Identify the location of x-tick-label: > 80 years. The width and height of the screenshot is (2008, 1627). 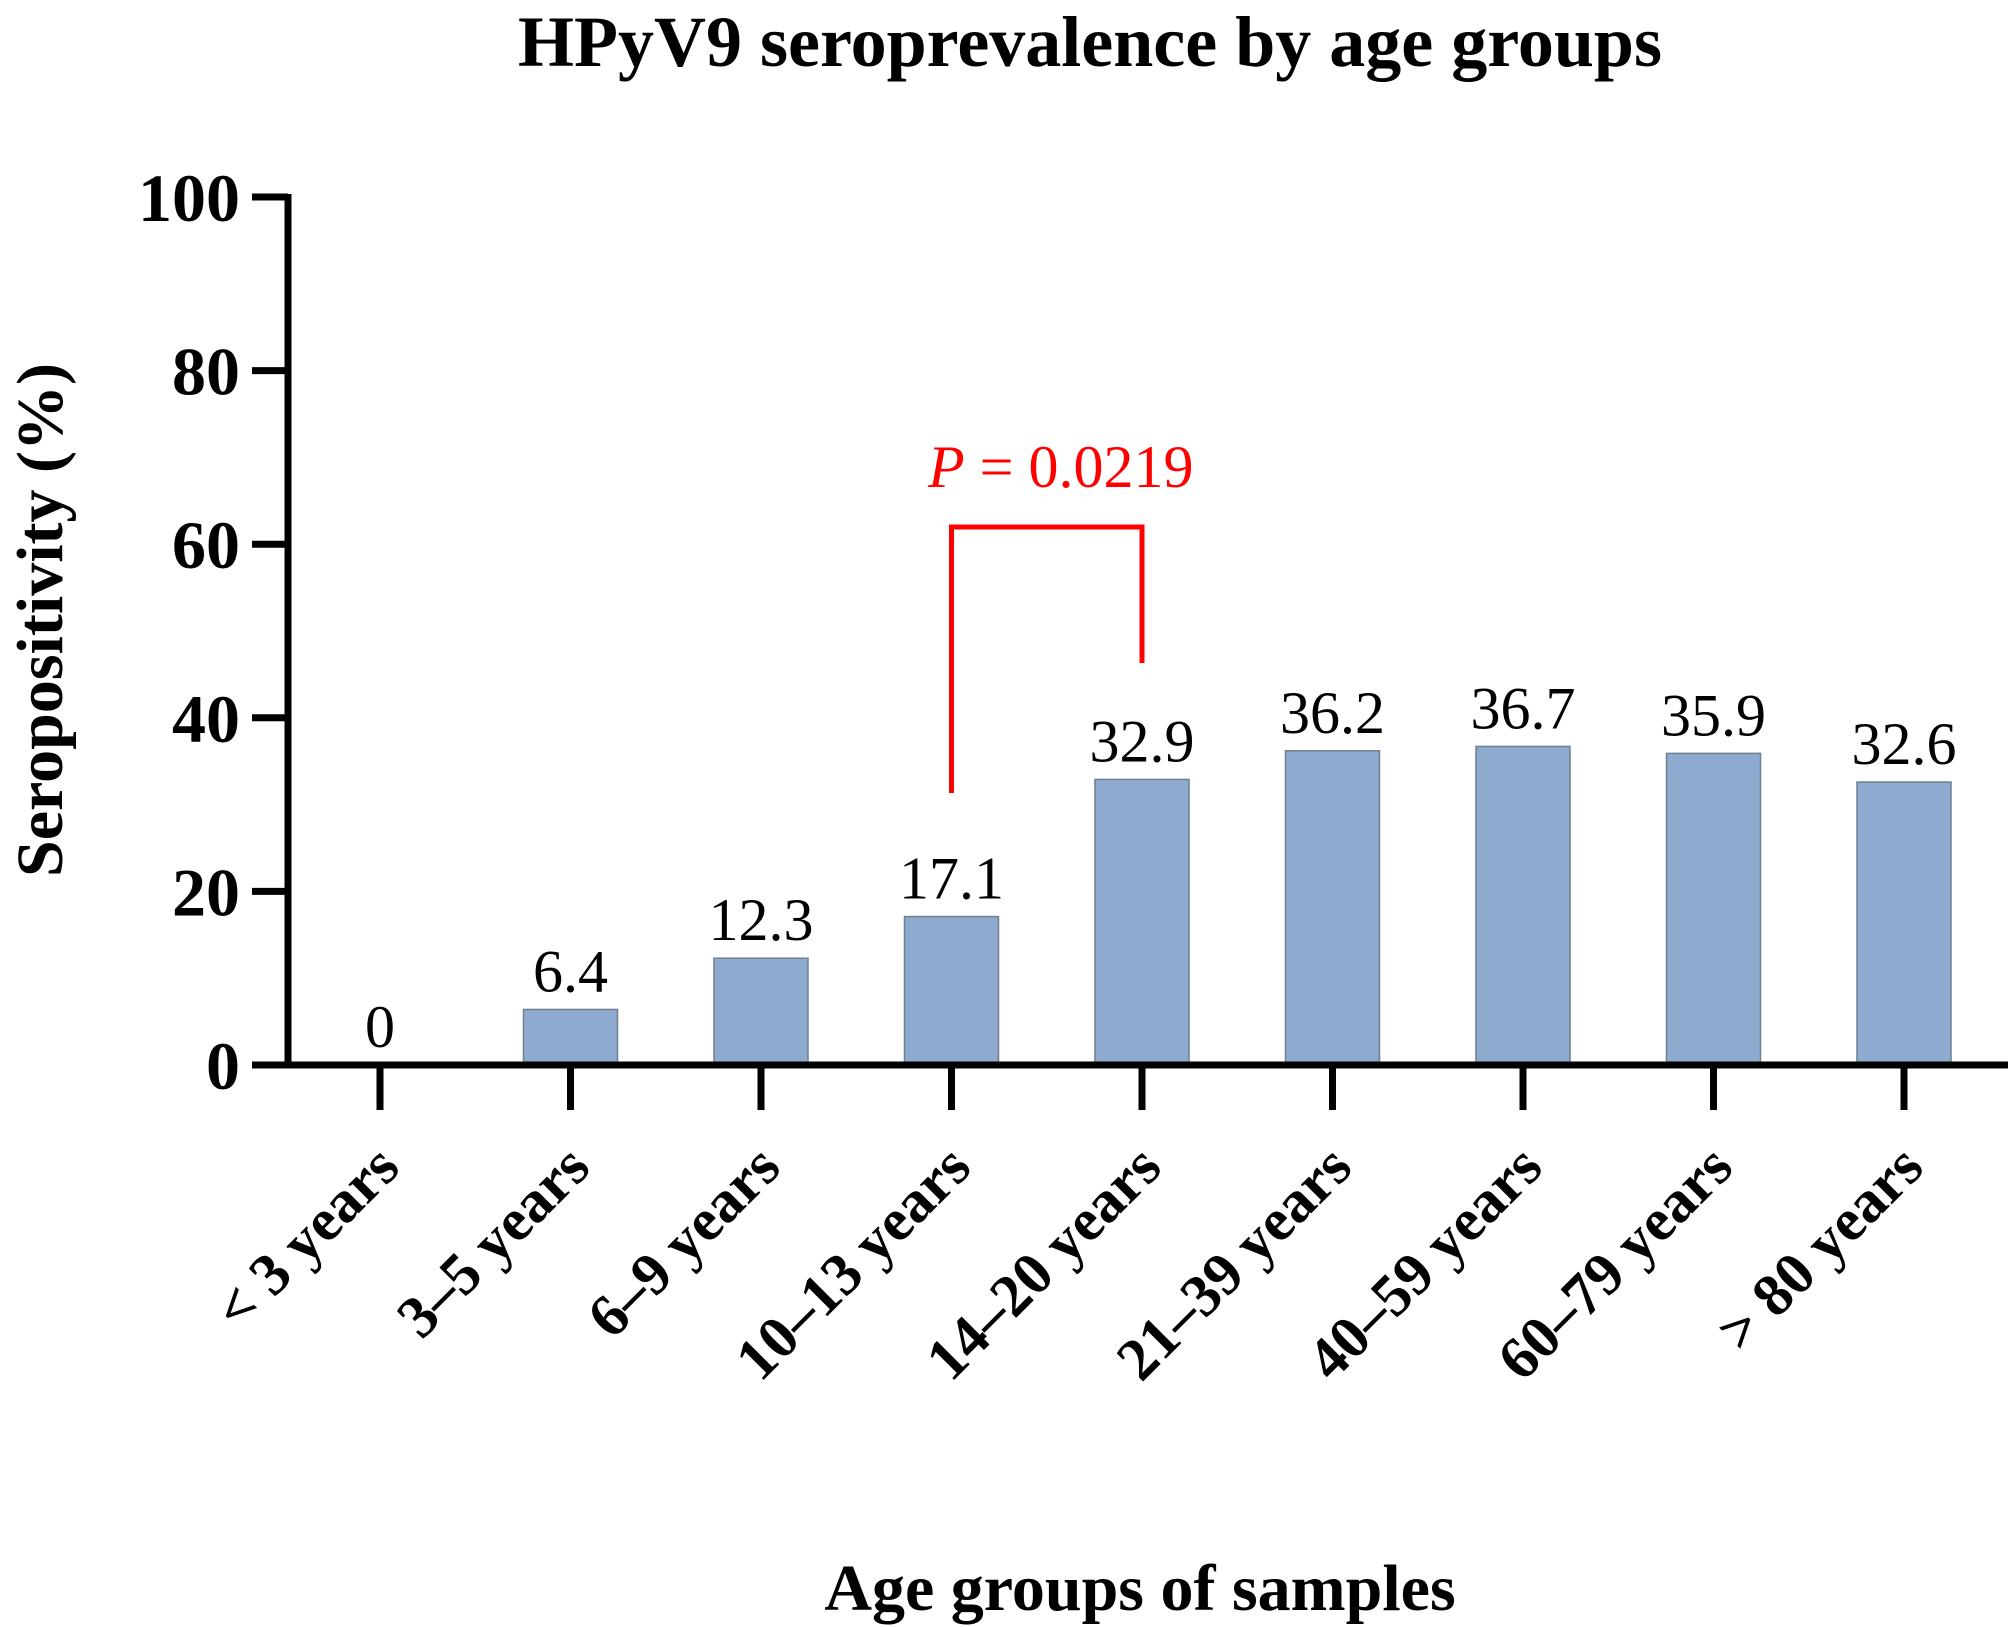
(1819, 1248).